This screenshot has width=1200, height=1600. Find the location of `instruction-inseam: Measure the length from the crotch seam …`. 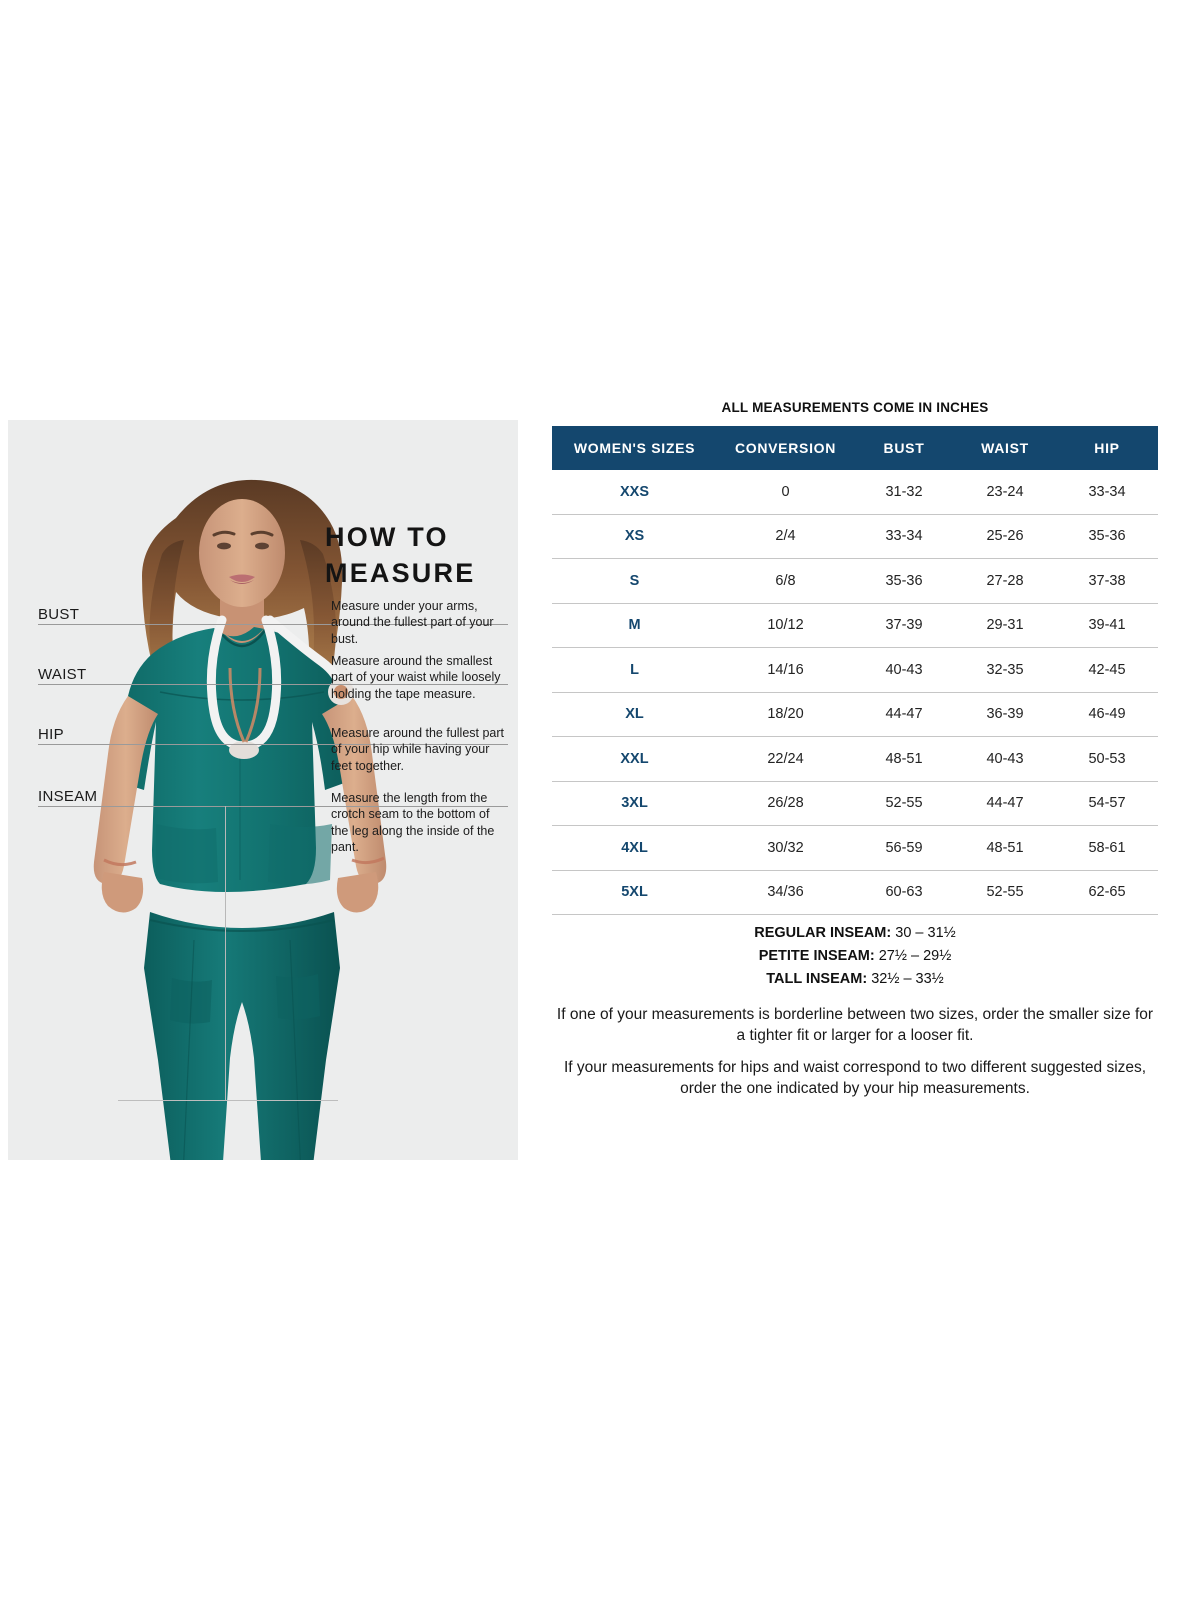

instruction-inseam: Measure the length from the crotch seam … is located at coordinates (413, 822).